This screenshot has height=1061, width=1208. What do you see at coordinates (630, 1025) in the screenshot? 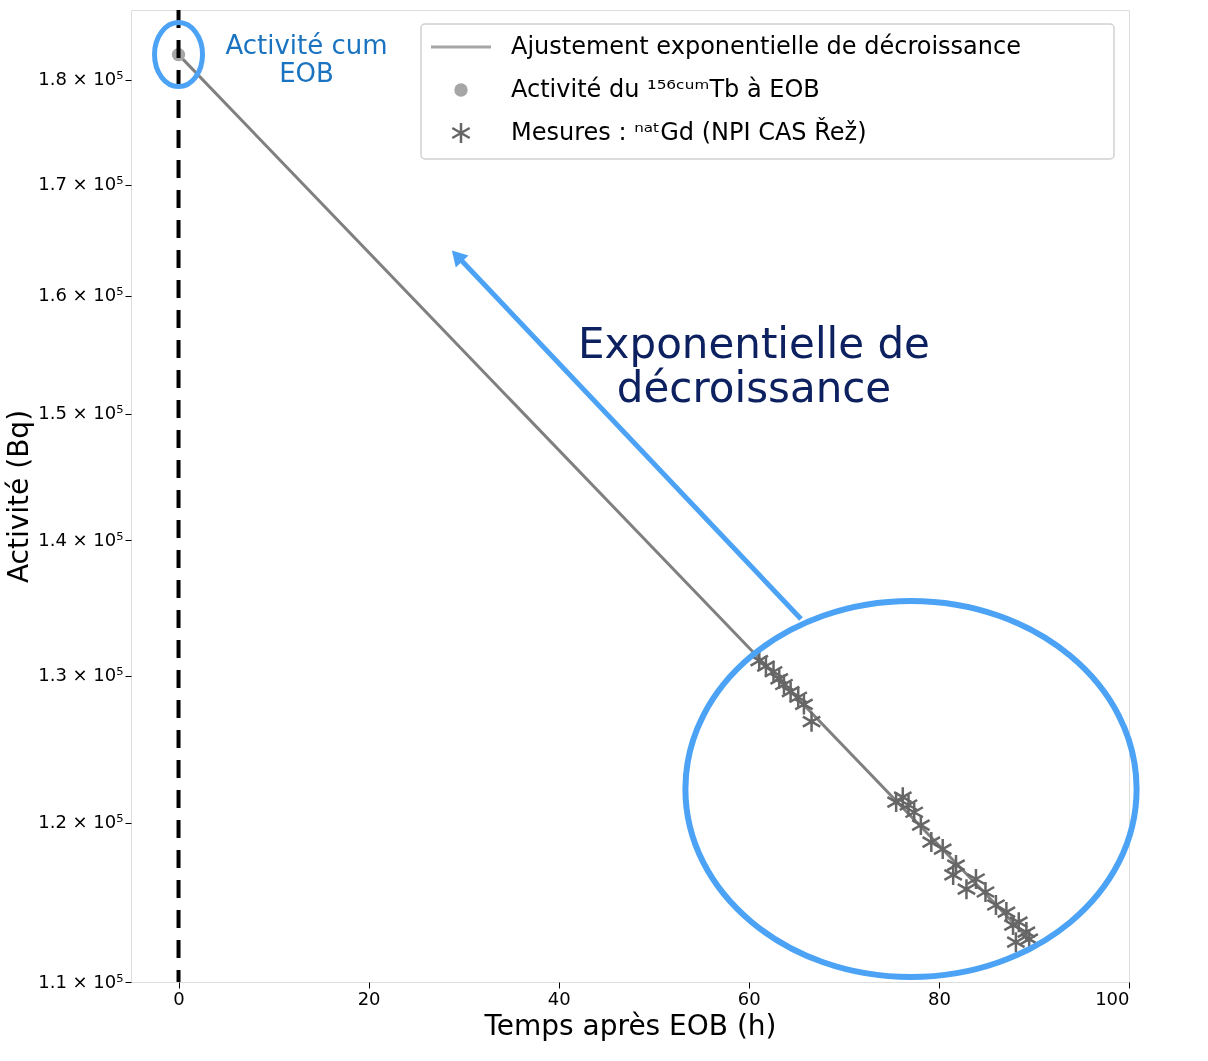
I see `x-axis-title: Temps après EOB (h)` at bounding box center [630, 1025].